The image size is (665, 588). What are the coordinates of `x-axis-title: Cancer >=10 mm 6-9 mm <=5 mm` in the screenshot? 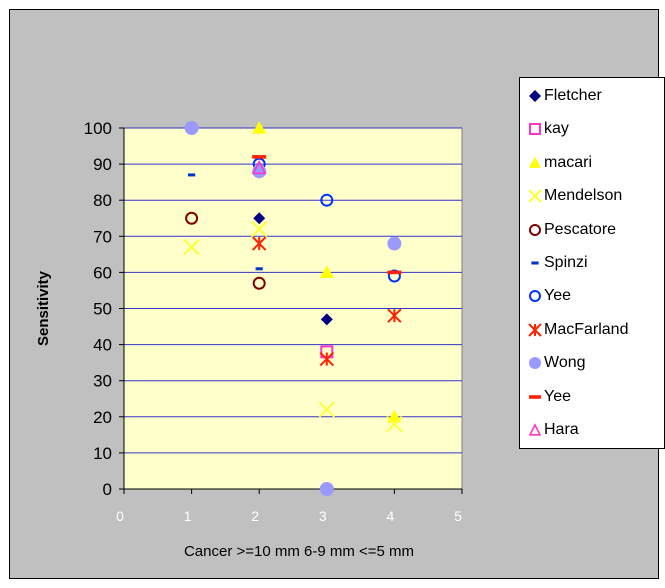 It's located at (299, 551).